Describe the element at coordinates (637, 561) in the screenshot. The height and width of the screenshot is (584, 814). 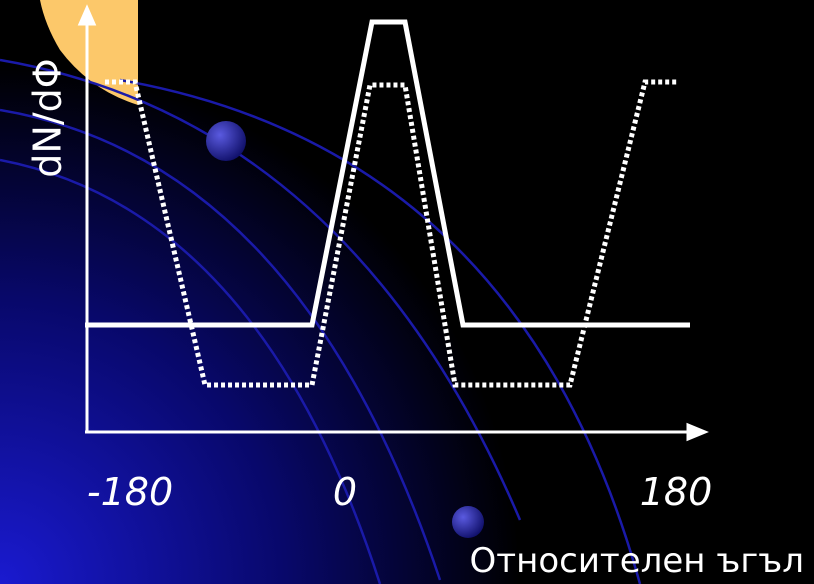
I see `x-label: Относителен ъгъл` at that location.